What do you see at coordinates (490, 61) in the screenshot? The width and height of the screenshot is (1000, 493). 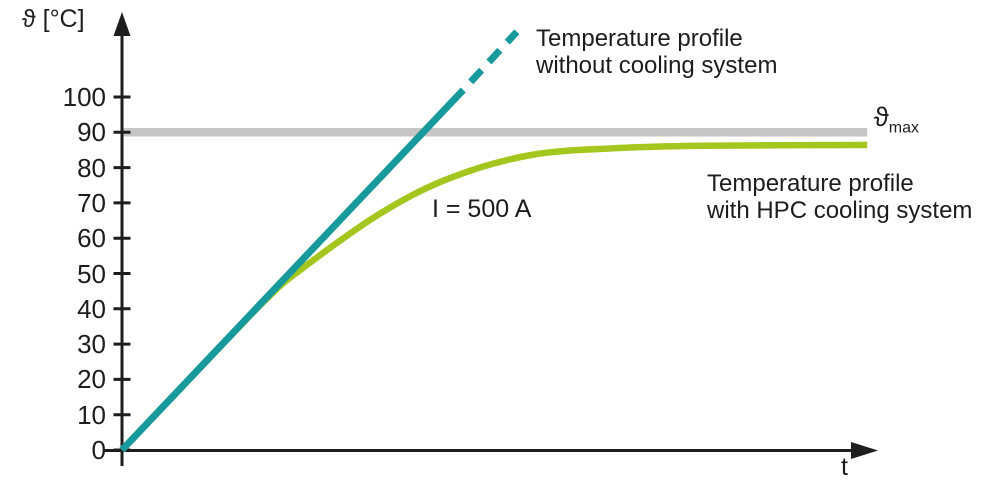 I see `series-without-cooling-dashed` at bounding box center [490, 61].